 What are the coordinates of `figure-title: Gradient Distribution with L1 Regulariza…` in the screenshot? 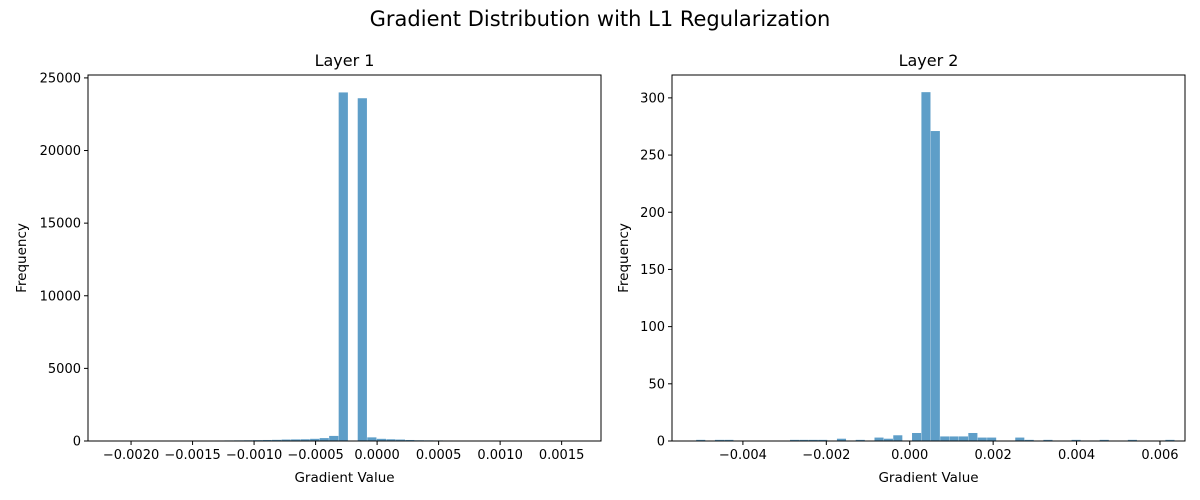 It's located at (600, 19).